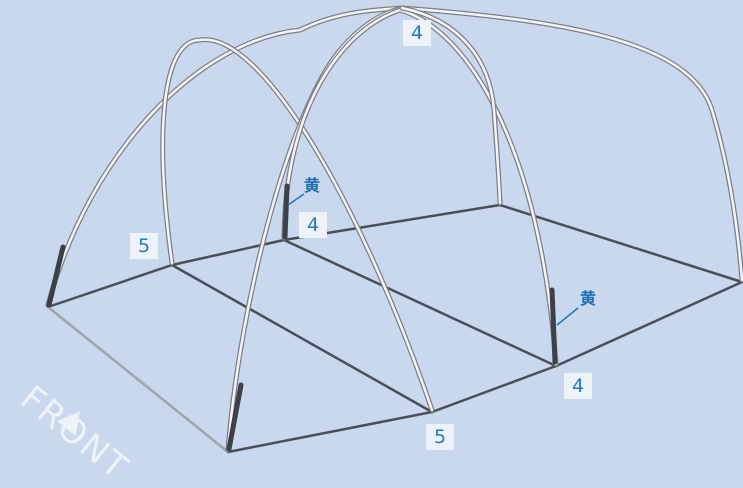 This screenshot has width=743, height=488. What do you see at coordinates (313, 225) in the screenshot?
I see `label-center-left: 4` at bounding box center [313, 225].